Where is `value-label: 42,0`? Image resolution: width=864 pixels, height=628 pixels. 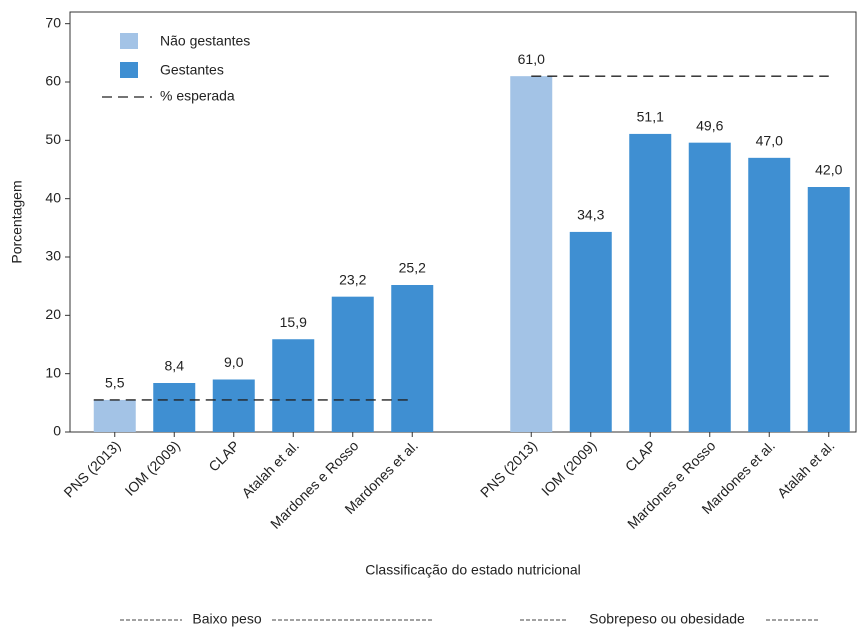
value-label: 42,0 is located at coordinates (828, 170).